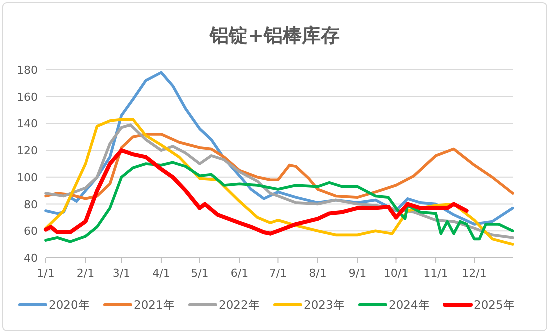 Image resolution: width=550 pixels, height=334 pixels. Describe the element at coordinates (27, 151) in the screenshot. I see `y-tick-label: 120` at that location.